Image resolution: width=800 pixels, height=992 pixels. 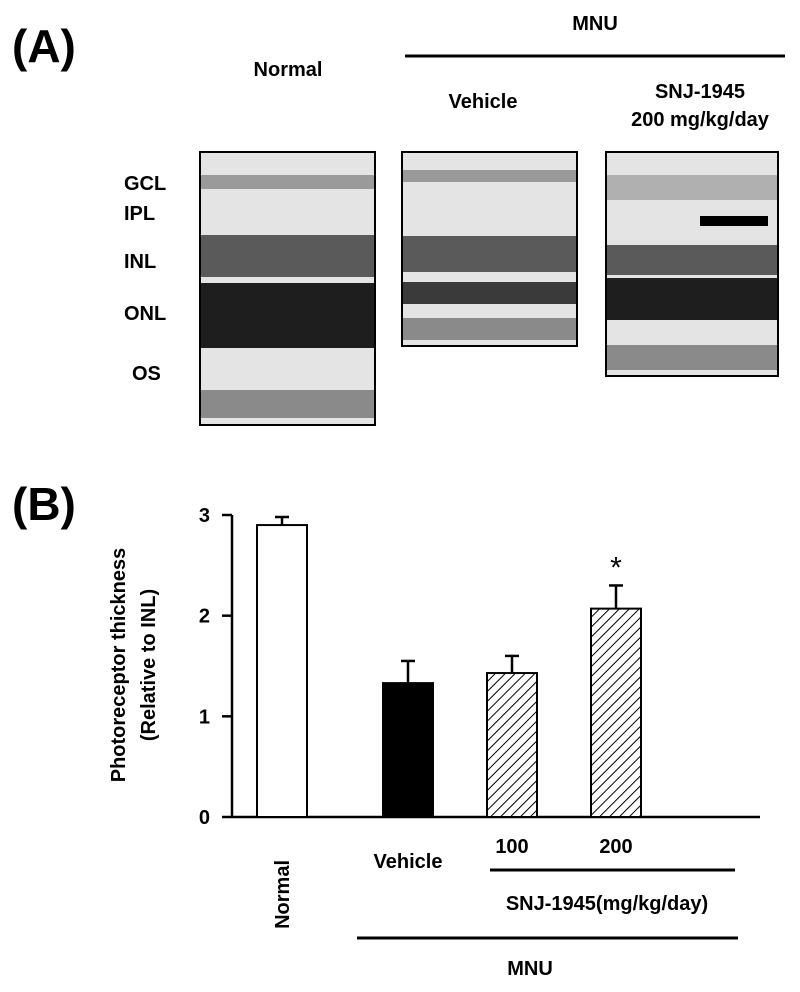 What do you see at coordinates (139, 214) in the screenshot?
I see `layer-label: IPL` at bounding box center [139, 214].